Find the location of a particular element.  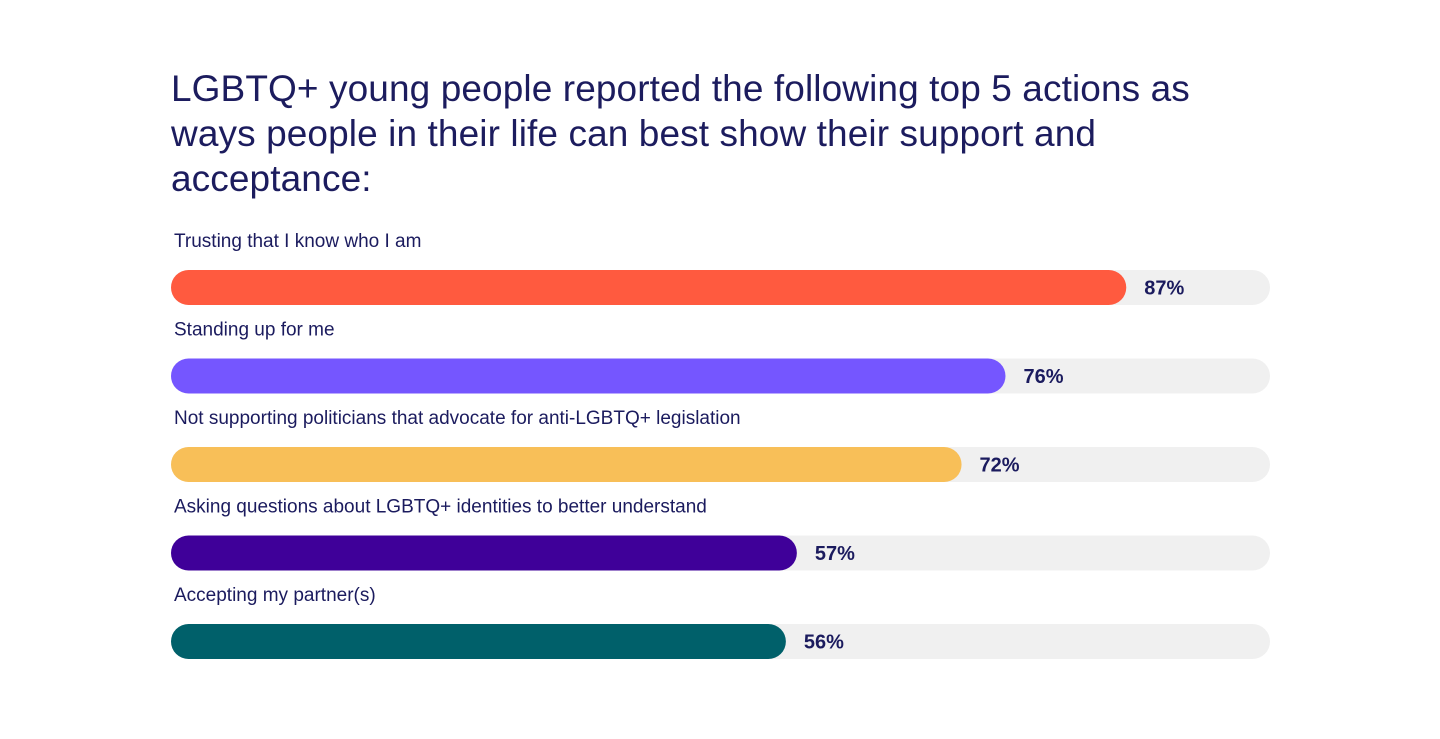

bar-row: Trusting that I know who I am 87% is located at coordinates (720, 268).